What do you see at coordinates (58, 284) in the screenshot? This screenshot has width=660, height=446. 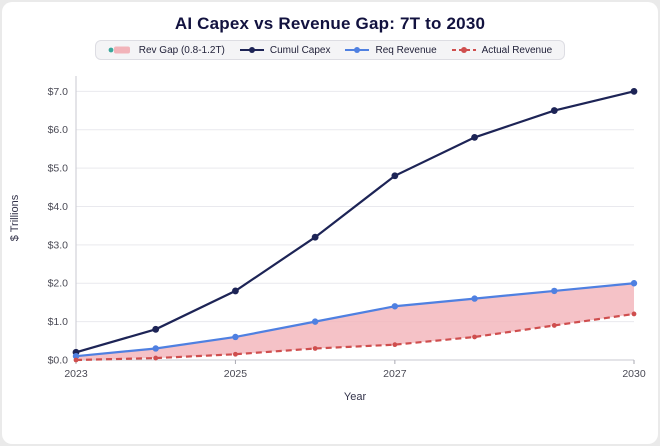 I see `y-tick-label: $2.0` at bounding box center [58, 284].